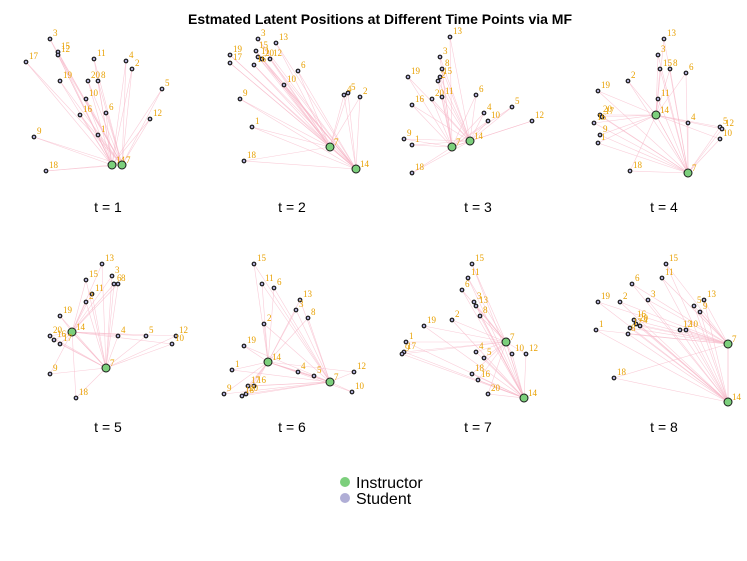 The width and height of the screenshot is (747, 561). Describe the element at coordinates (34, 56) in the screenshot. I see `point-label: 17` at that location.